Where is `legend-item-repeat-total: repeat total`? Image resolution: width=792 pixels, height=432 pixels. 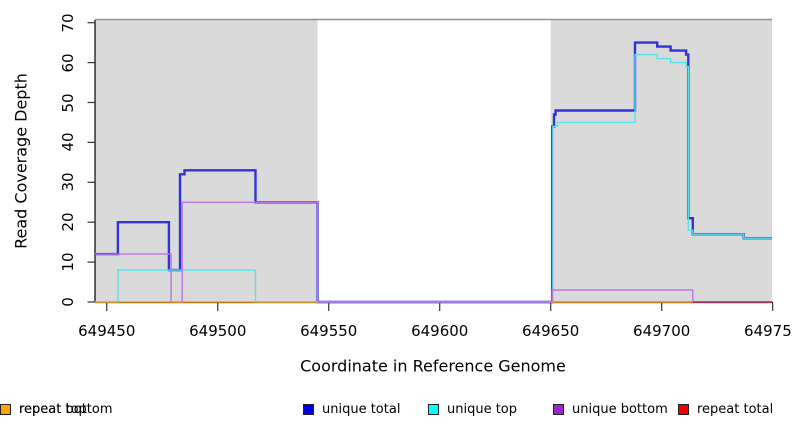
legend-item-repeat-total: repeat total is located at coordinates (725, 409).